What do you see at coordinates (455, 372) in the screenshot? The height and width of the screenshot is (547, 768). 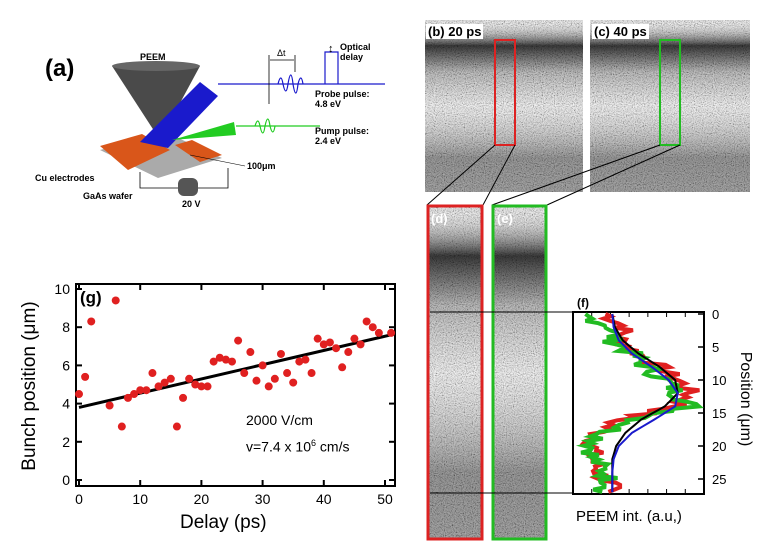 I see `panel-d-strip` at bounding box center [455, 372].